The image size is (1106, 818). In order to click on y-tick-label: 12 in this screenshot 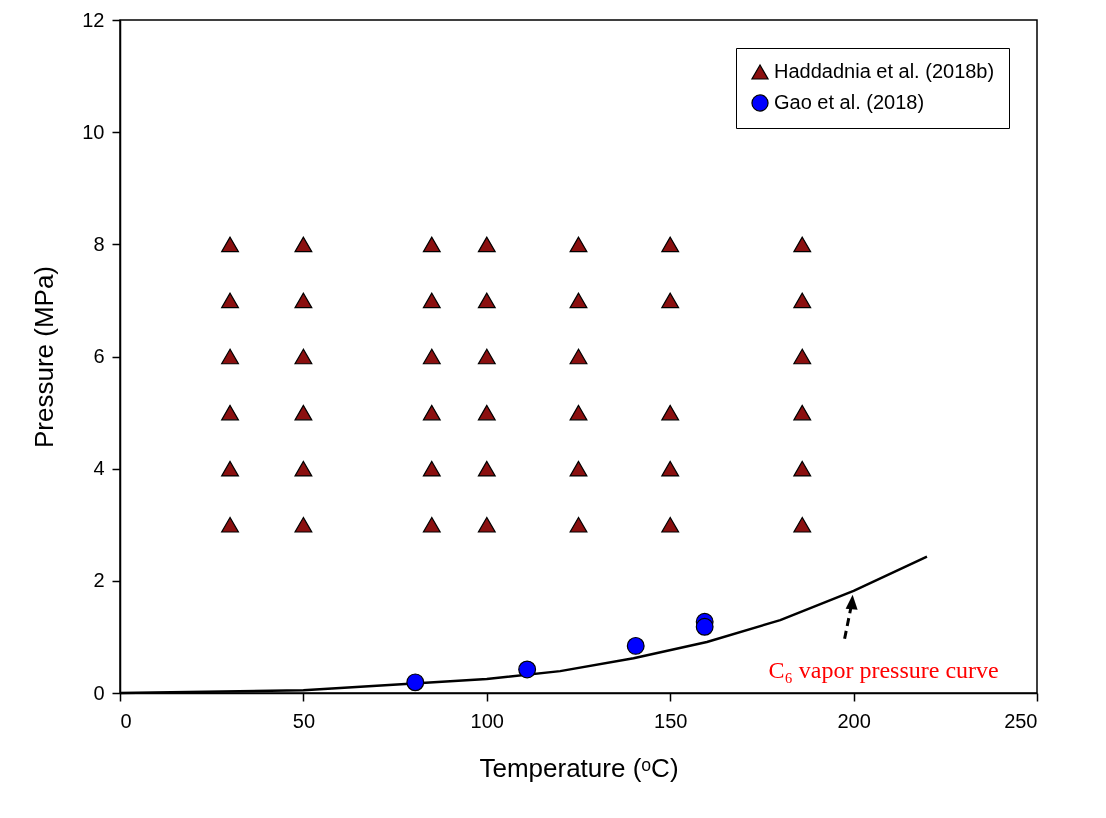, I will do `click(93, 19)`.